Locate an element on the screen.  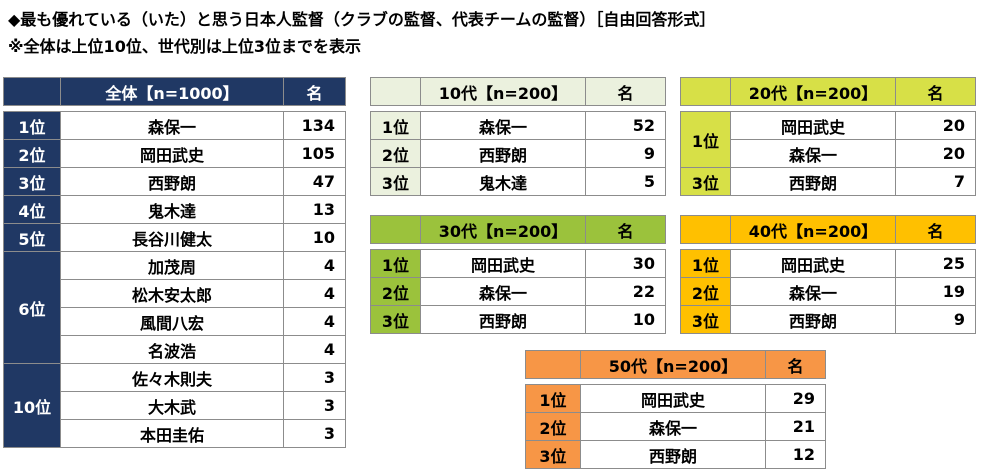
ranking-table: 50代【n=200】名 1位 岡田武史 29 2位 森保一 21 3位 西野朗 12 is located at coordinates (675, 409).